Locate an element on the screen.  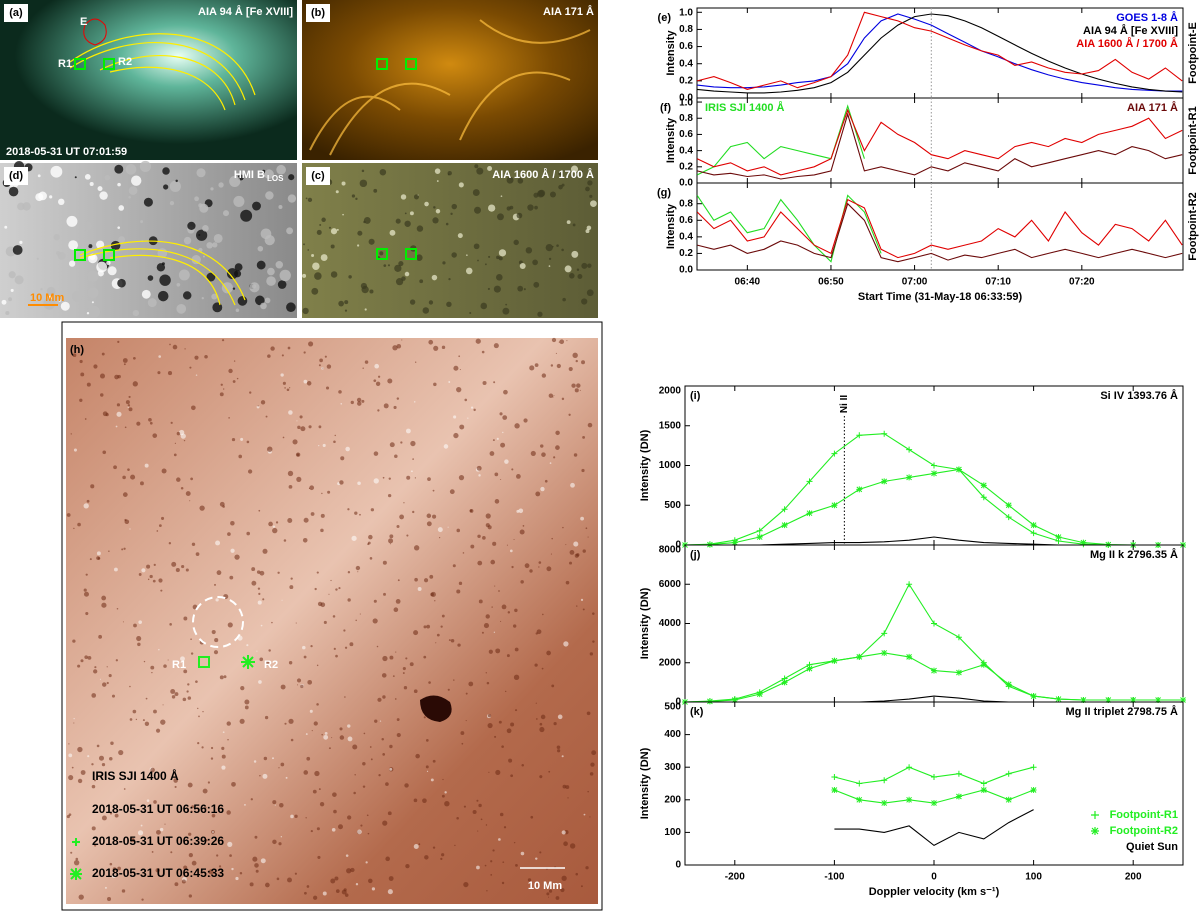
time-label: 2018-05-31 UT 06:56:16 is located at coordinates (158, 809).